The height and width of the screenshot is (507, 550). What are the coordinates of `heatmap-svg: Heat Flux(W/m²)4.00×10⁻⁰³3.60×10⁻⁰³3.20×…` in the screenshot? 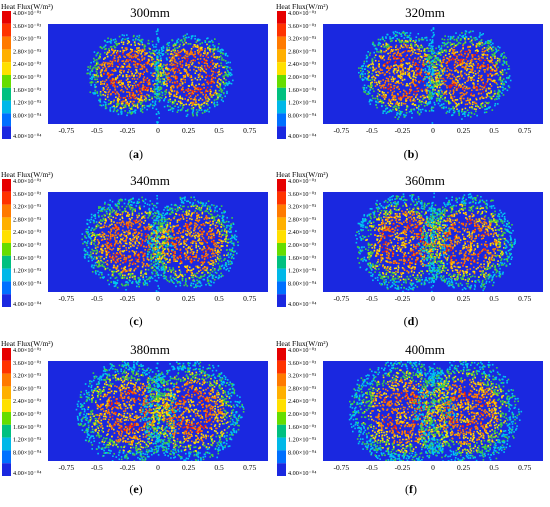 It's located at (134, 71).